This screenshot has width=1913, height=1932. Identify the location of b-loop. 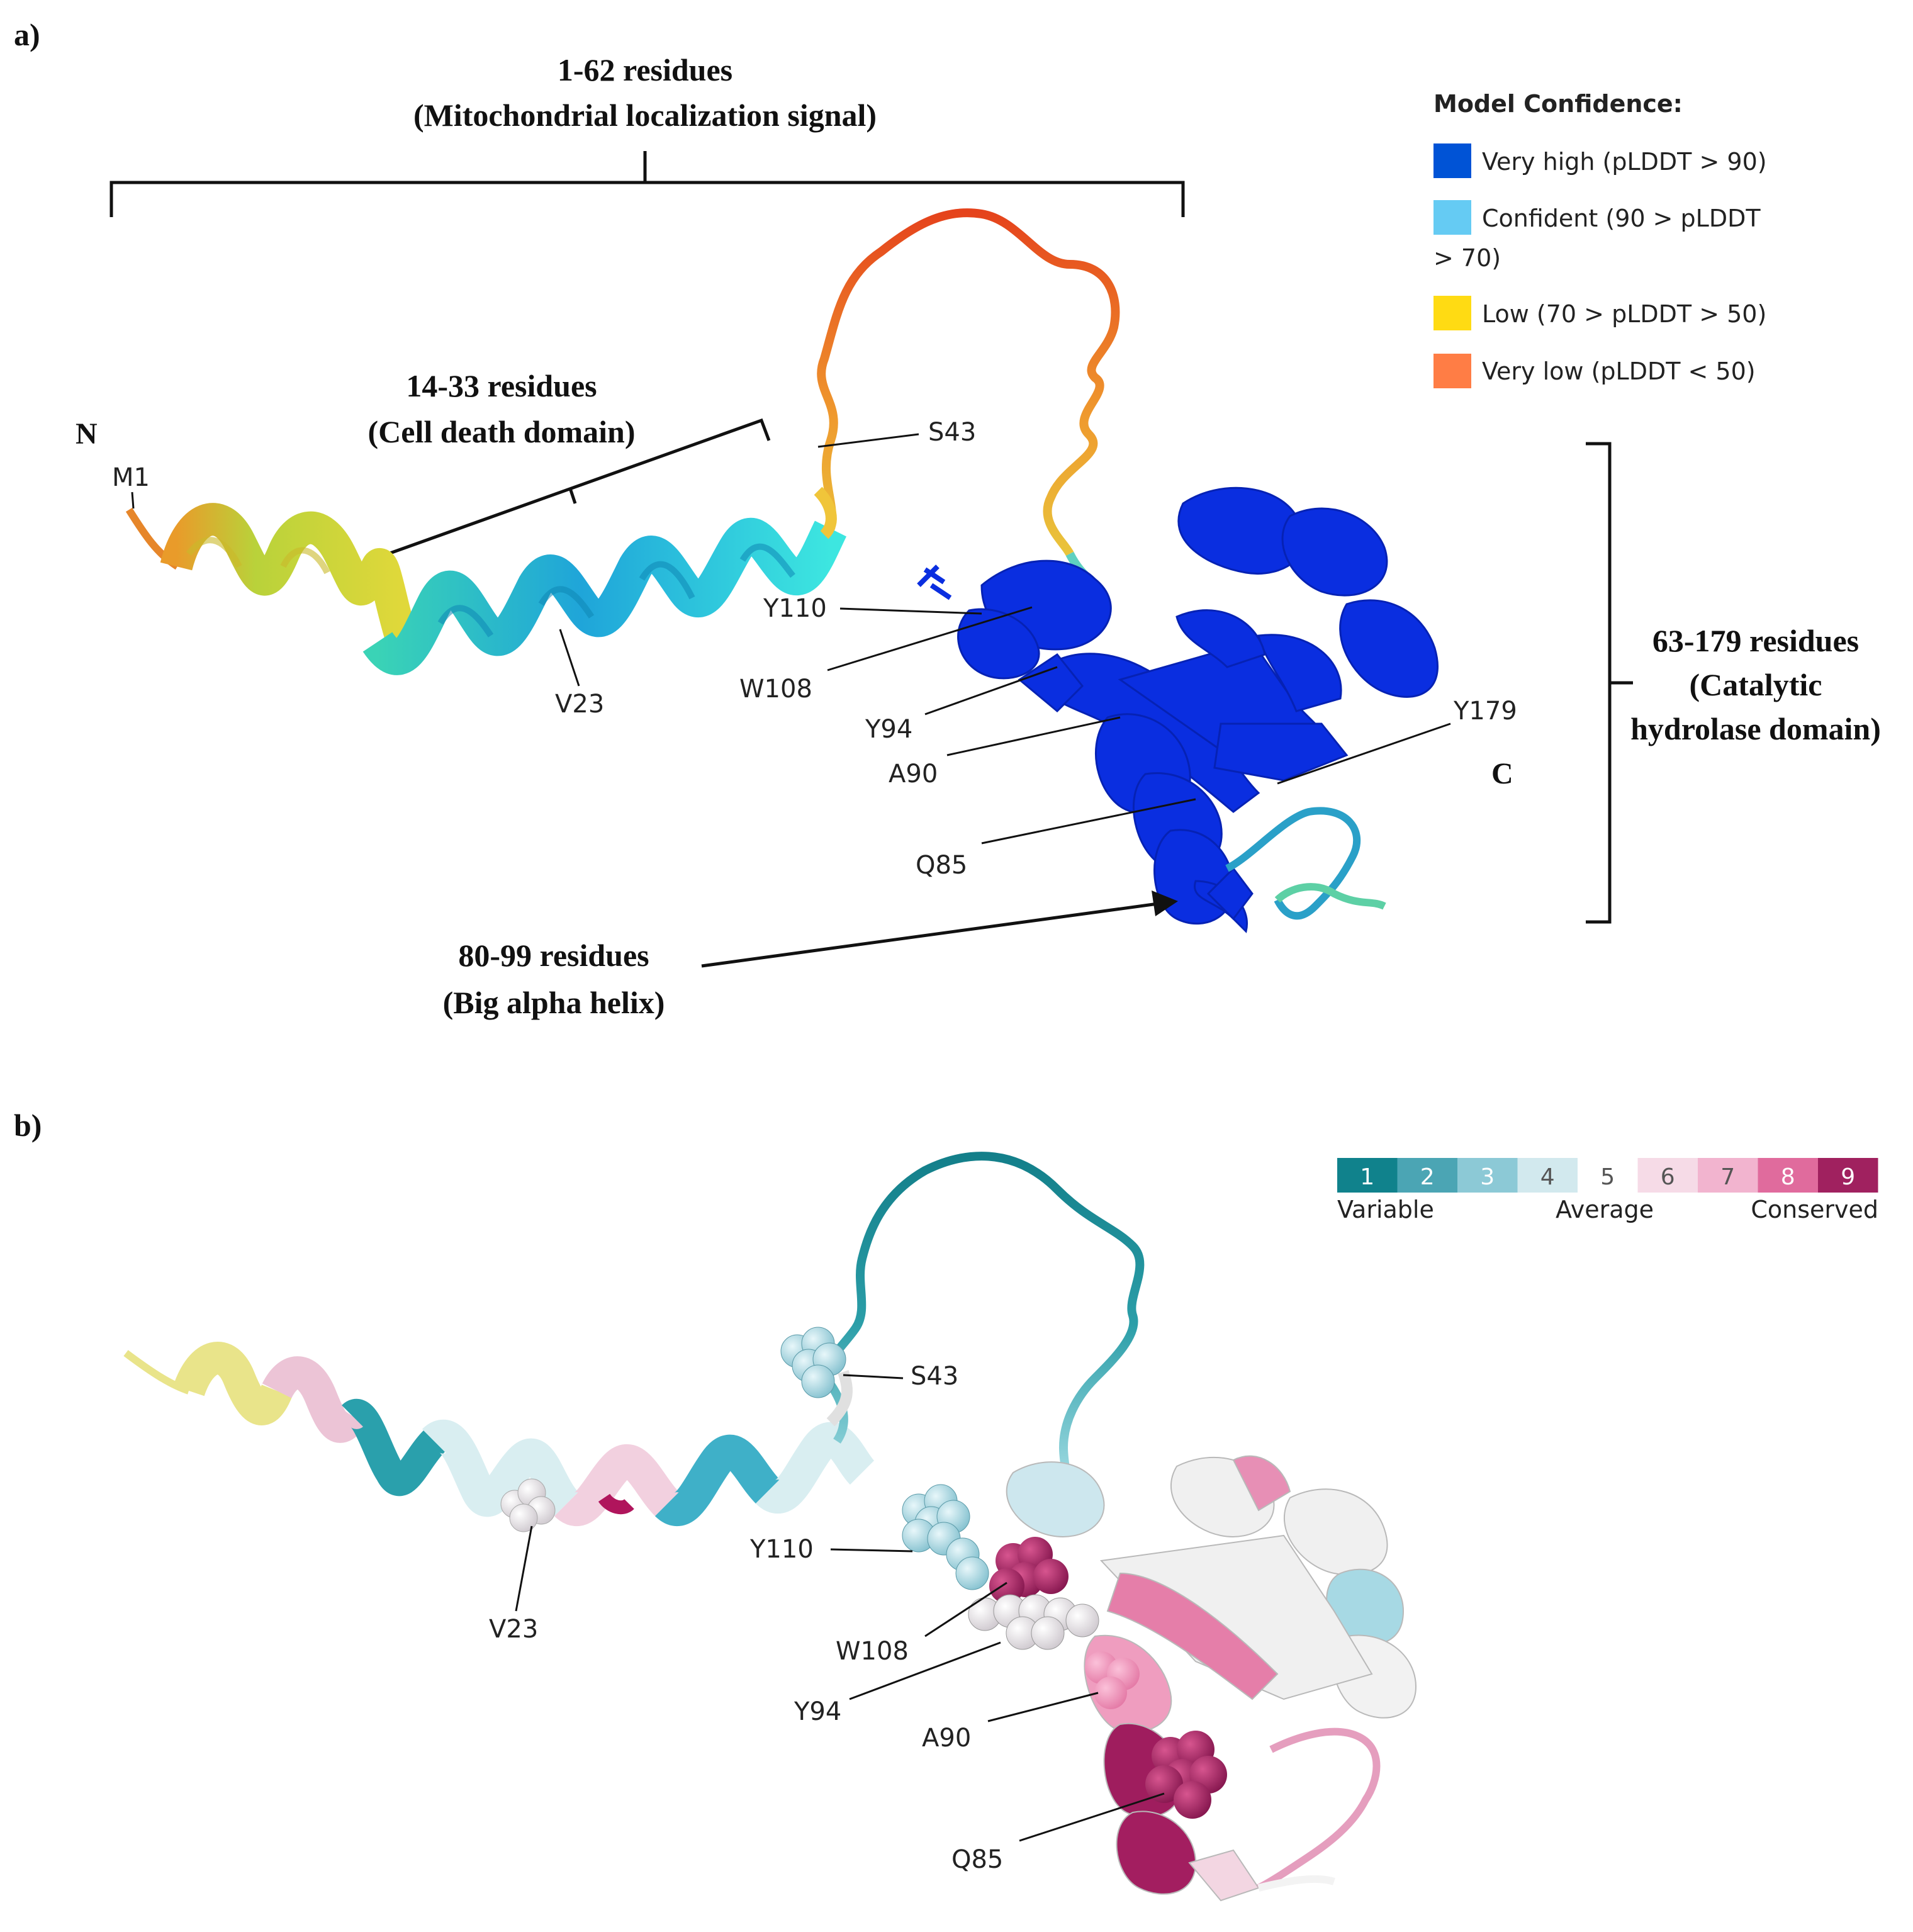
(984, 1323).